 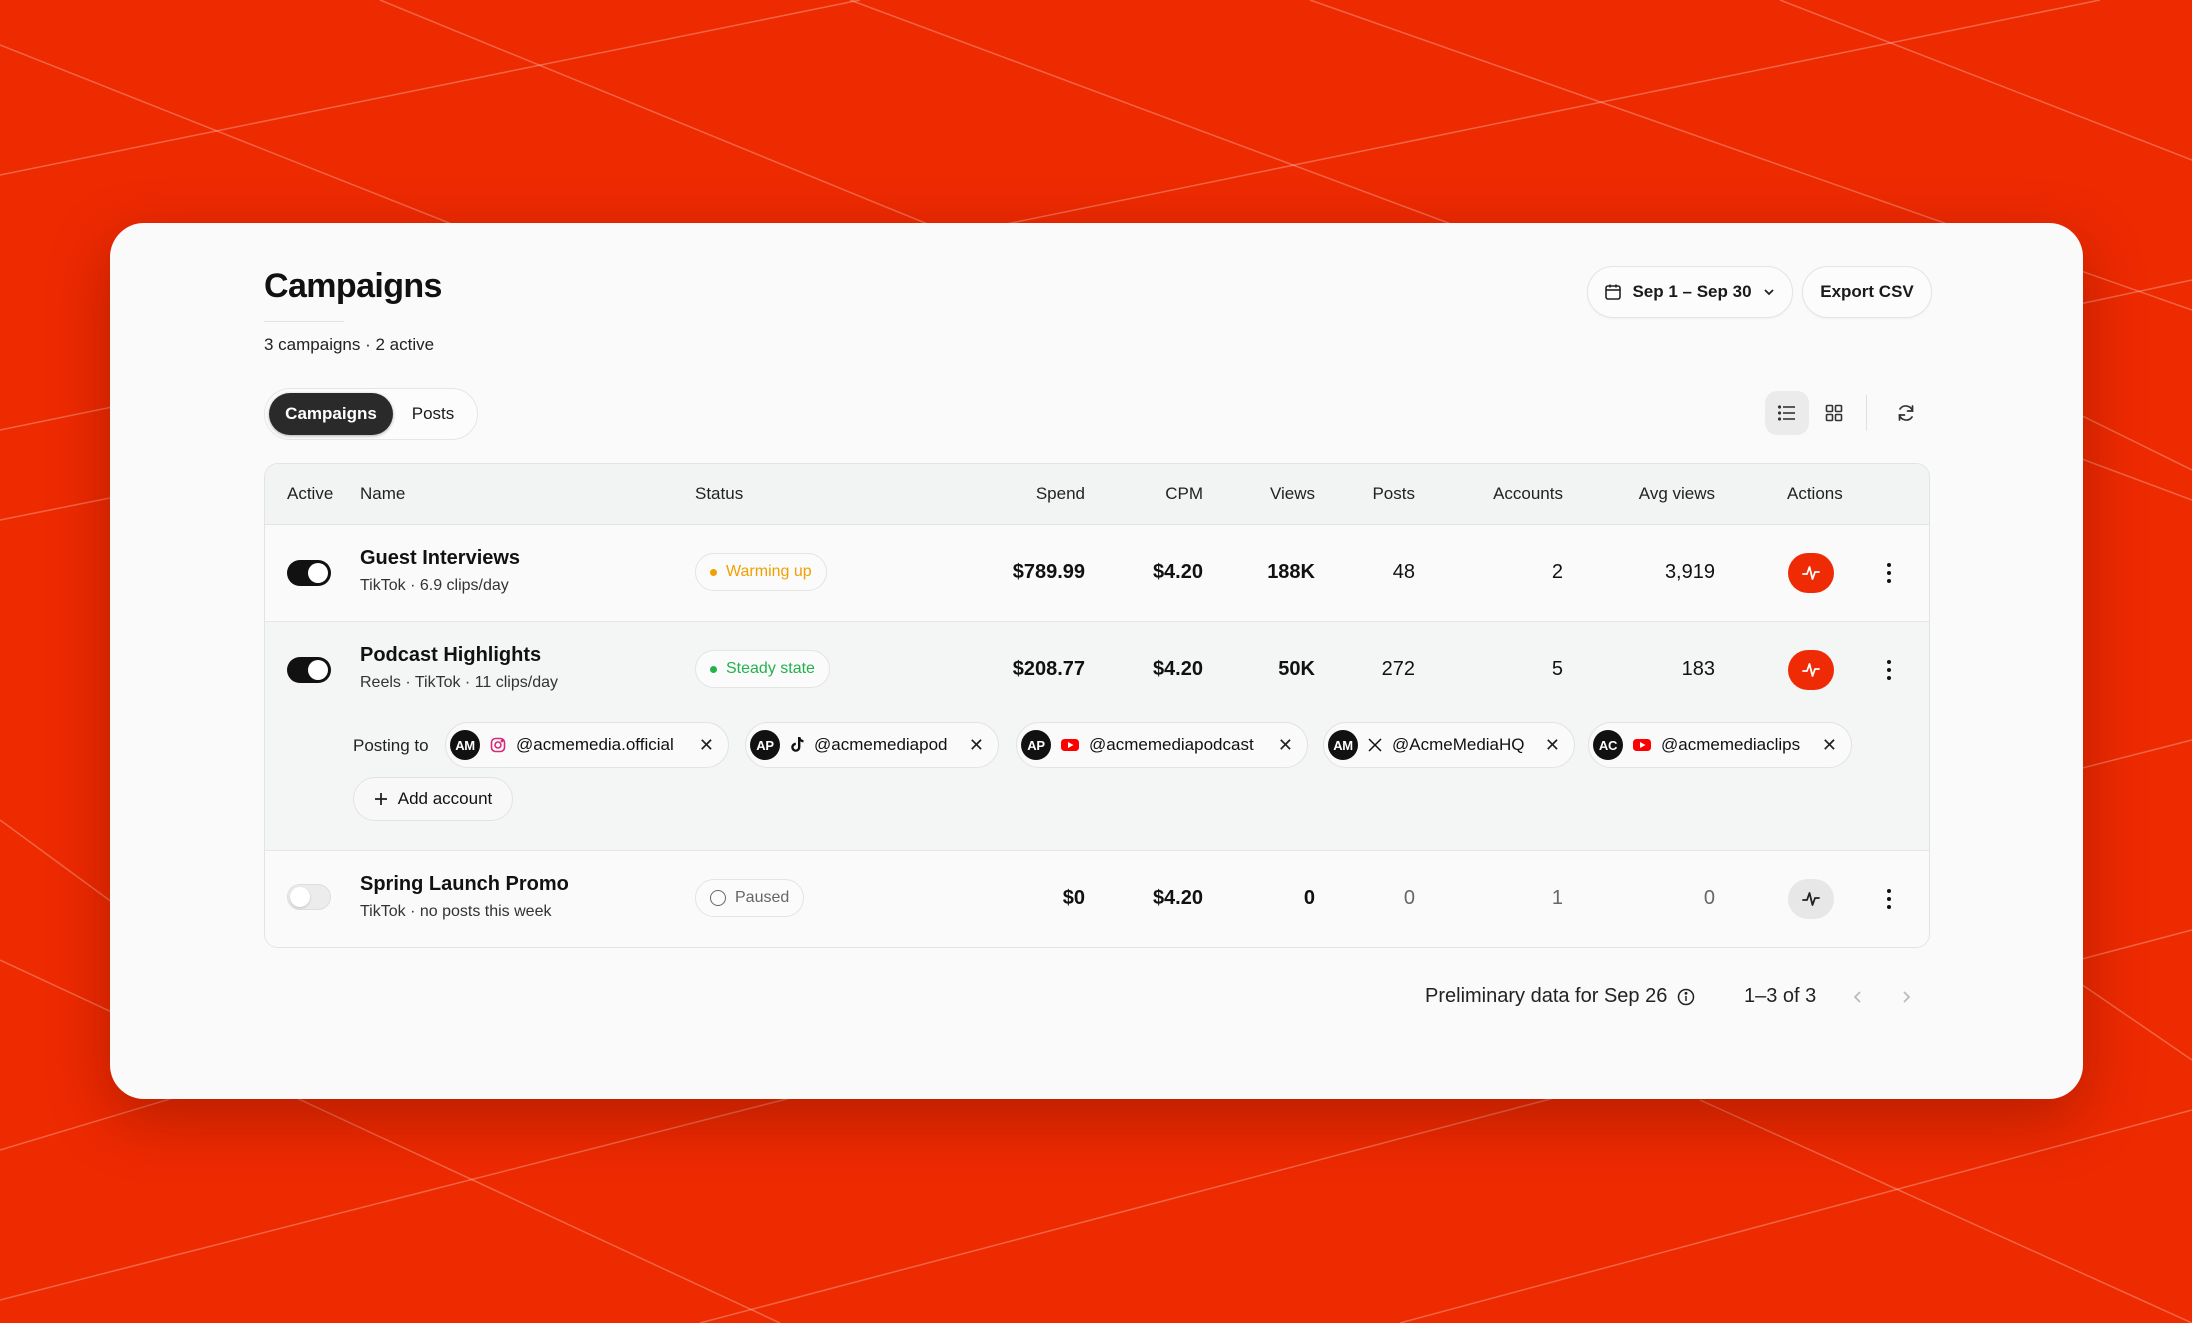 I want to click on instagram-icon, so click(x=498, y=745).